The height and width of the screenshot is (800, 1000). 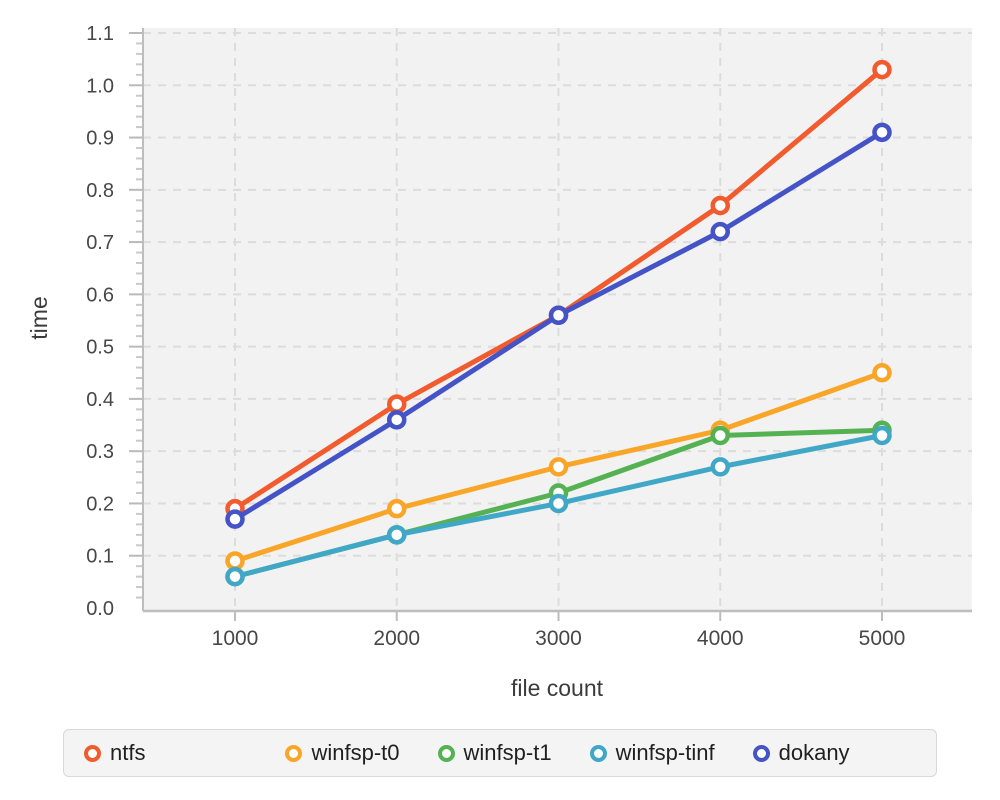 I want to click on legend-item-ntfs: ntfs, so click(x=114, y=753).